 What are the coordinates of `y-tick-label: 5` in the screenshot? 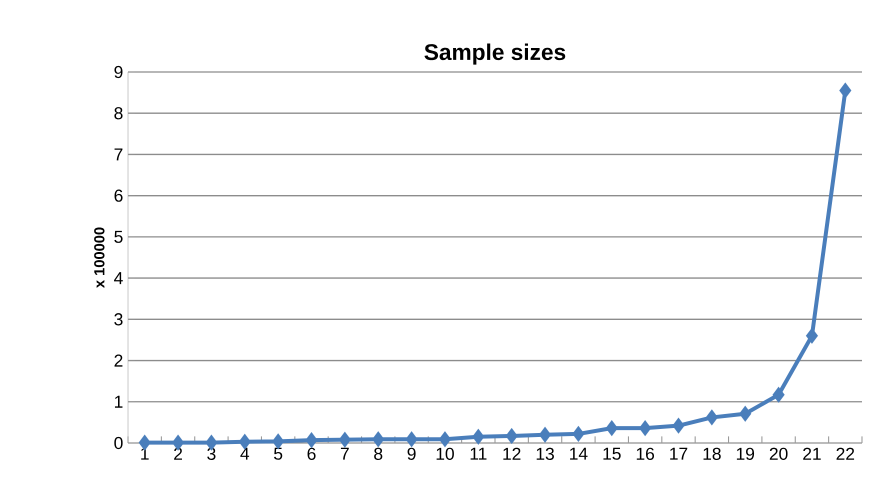 It's located at (118, 236).